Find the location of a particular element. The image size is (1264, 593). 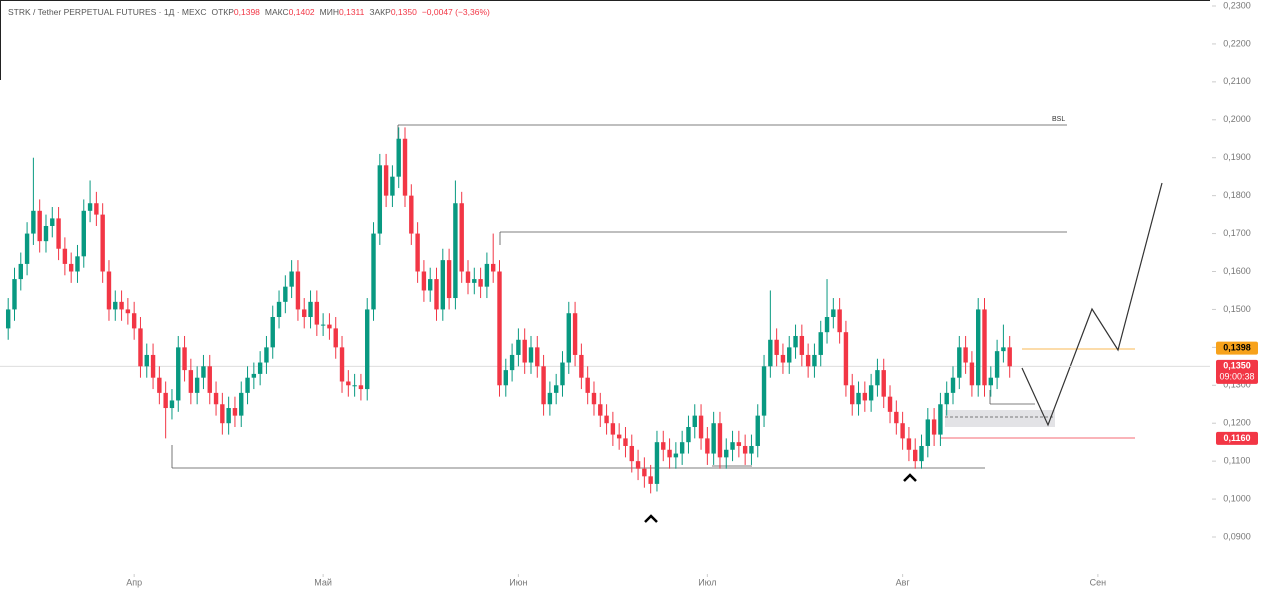

header-part: ОТКР is located at coordinates (222, 12).